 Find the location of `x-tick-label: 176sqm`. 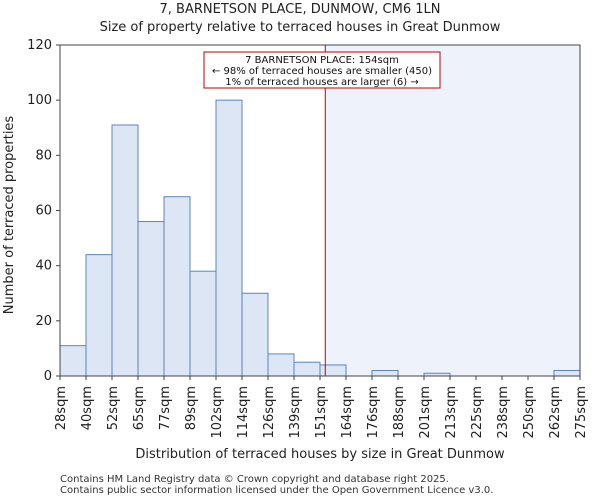

x-tick-label: 176sqm is located at coordinates (373, 412).